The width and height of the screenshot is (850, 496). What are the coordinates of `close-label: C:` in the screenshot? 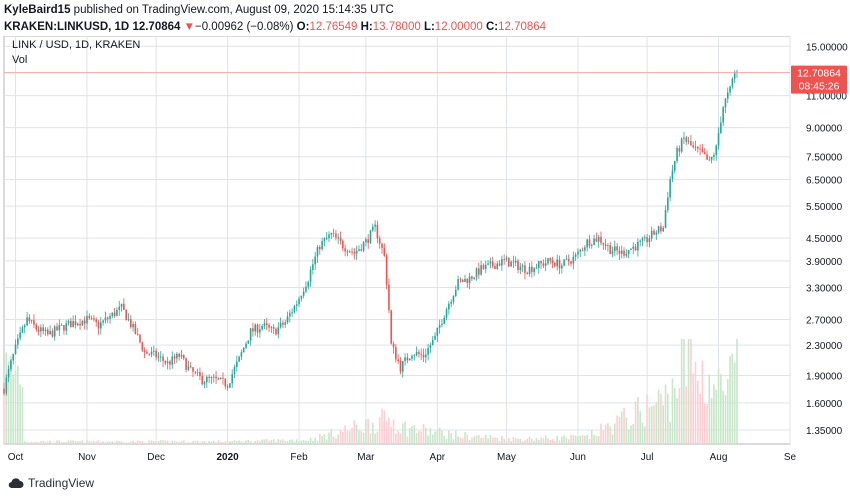 It's located at (492, 27).